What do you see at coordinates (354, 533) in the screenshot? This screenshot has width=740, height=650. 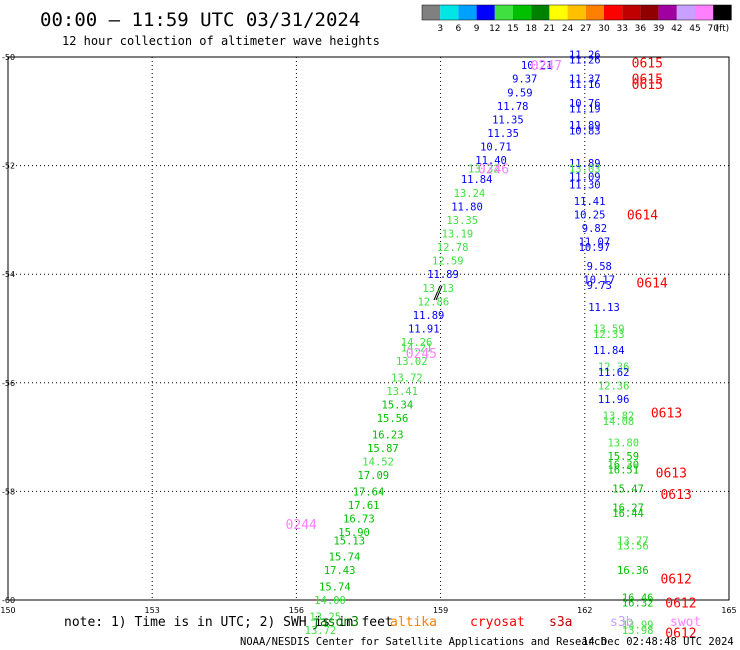 I see `wave-height-point: 15.90` at bounding box center [354, 533].